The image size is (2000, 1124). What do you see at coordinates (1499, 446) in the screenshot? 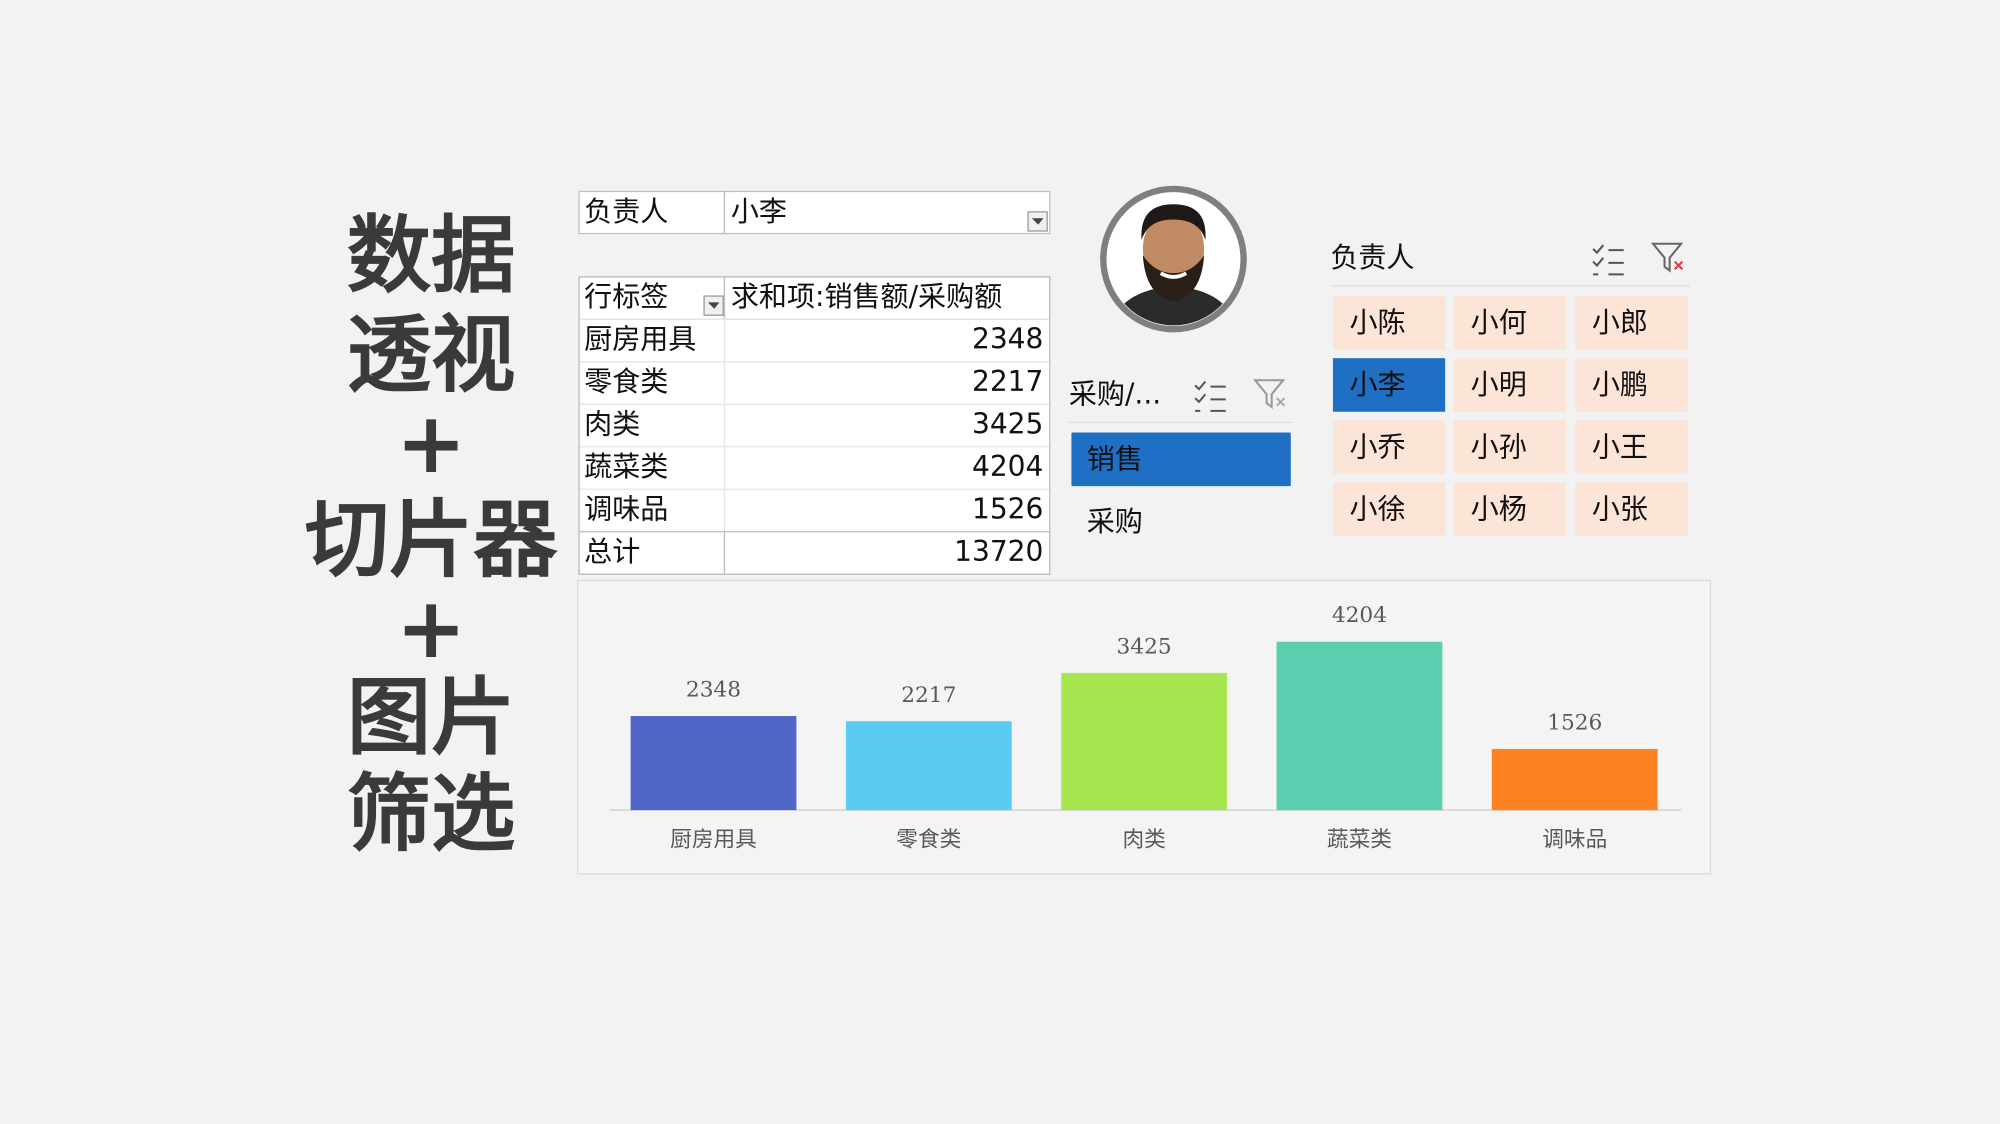
I see `slicer-item-label: 小孙` at bounding box center [1499, 446].